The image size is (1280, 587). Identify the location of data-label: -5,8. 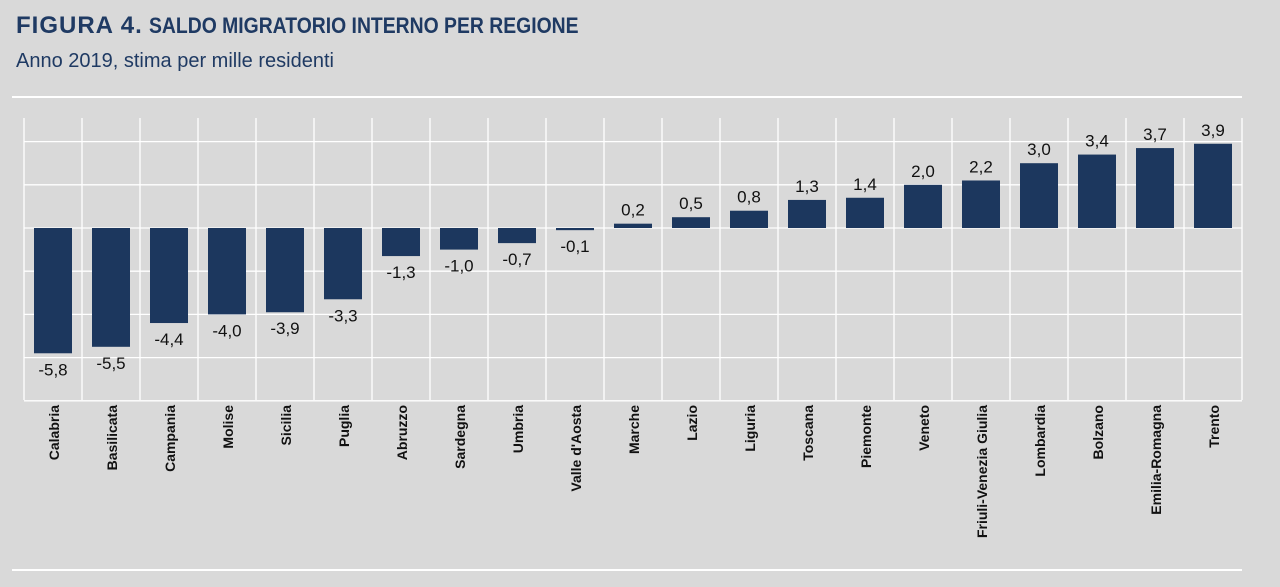
(52, 369).